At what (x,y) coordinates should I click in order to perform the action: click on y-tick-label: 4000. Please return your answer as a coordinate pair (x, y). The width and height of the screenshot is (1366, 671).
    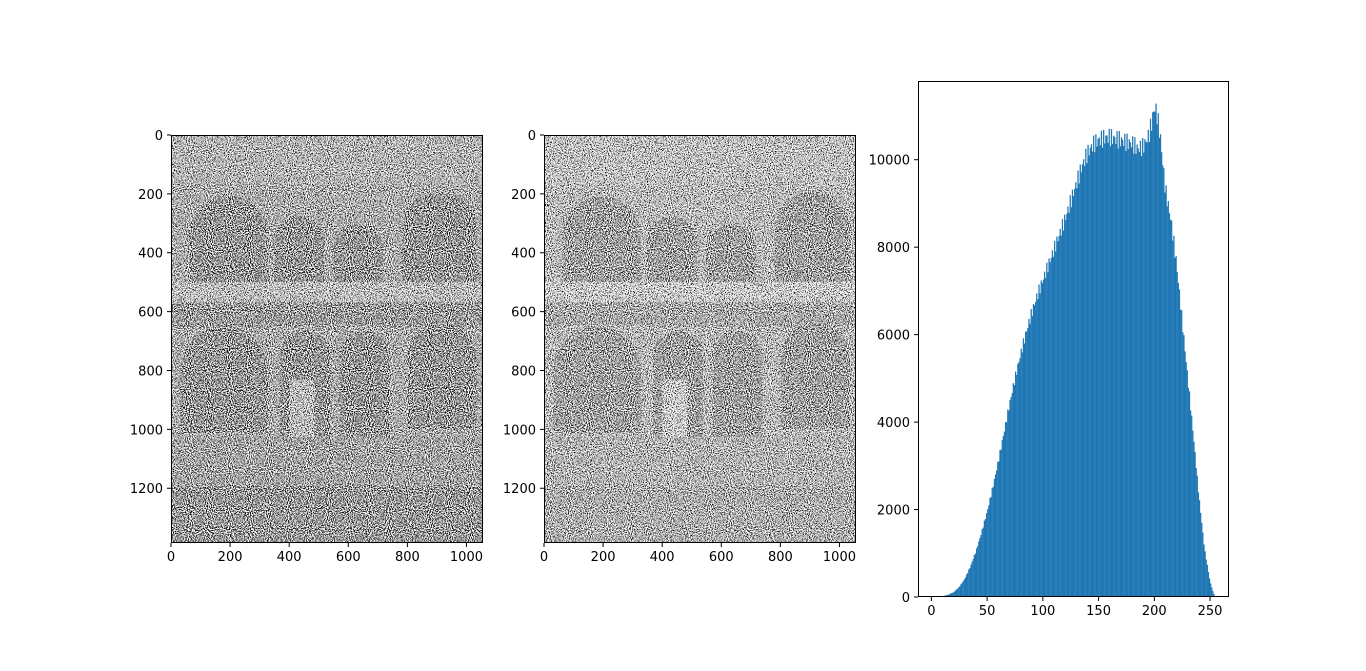
    Looking at the image, I should click on (893, 423).